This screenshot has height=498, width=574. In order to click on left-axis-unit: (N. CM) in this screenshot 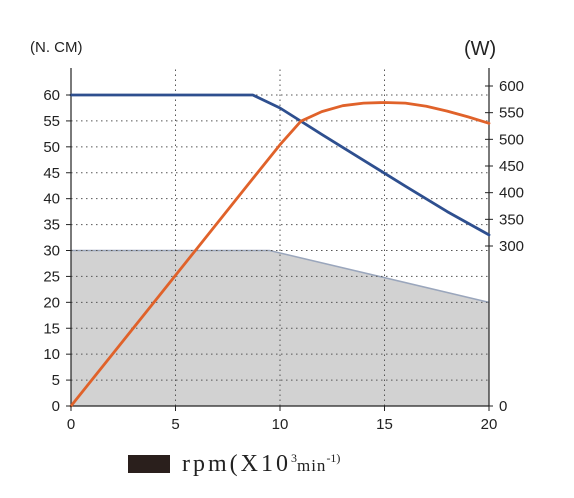, I will do `click(56, 47)`.